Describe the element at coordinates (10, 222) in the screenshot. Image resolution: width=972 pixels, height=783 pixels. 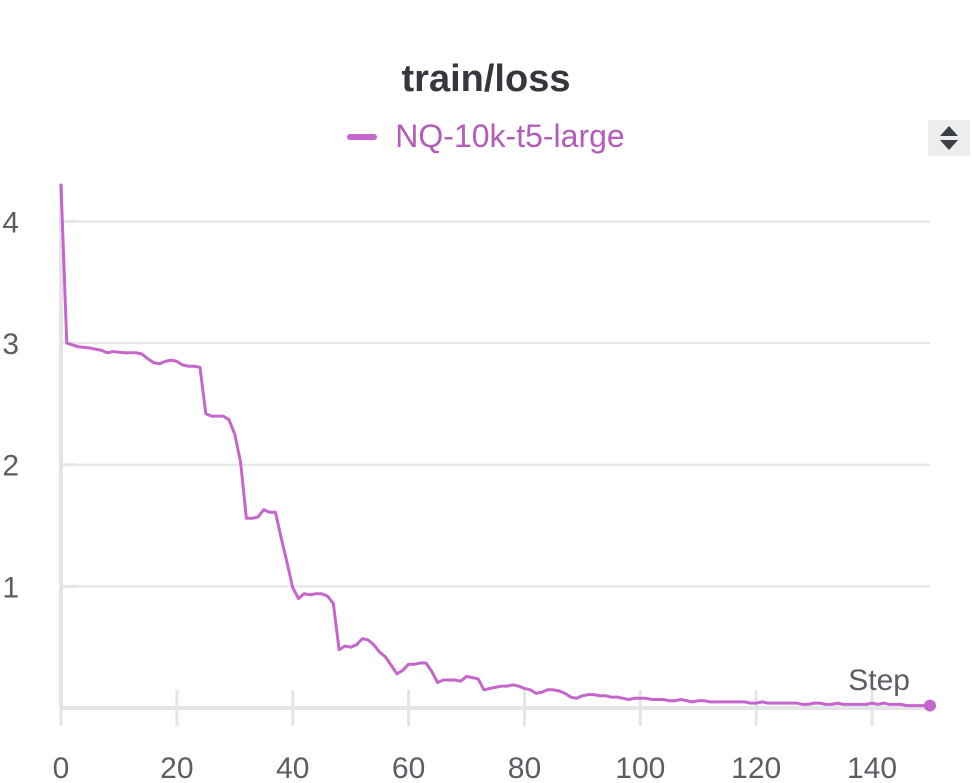
I see `y-tick-label: 4` at that location.